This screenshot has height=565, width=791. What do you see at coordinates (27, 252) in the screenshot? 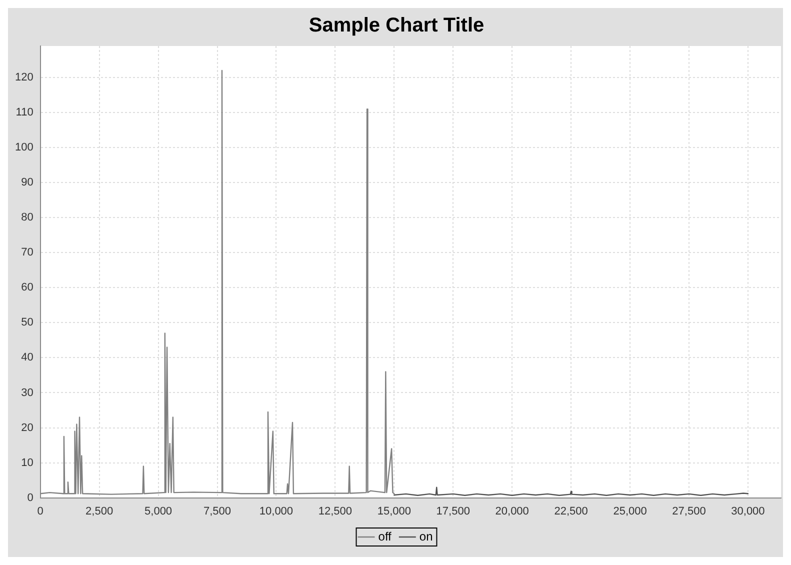
I see `y-tick-label: 70` at bounding box center [27, 252].